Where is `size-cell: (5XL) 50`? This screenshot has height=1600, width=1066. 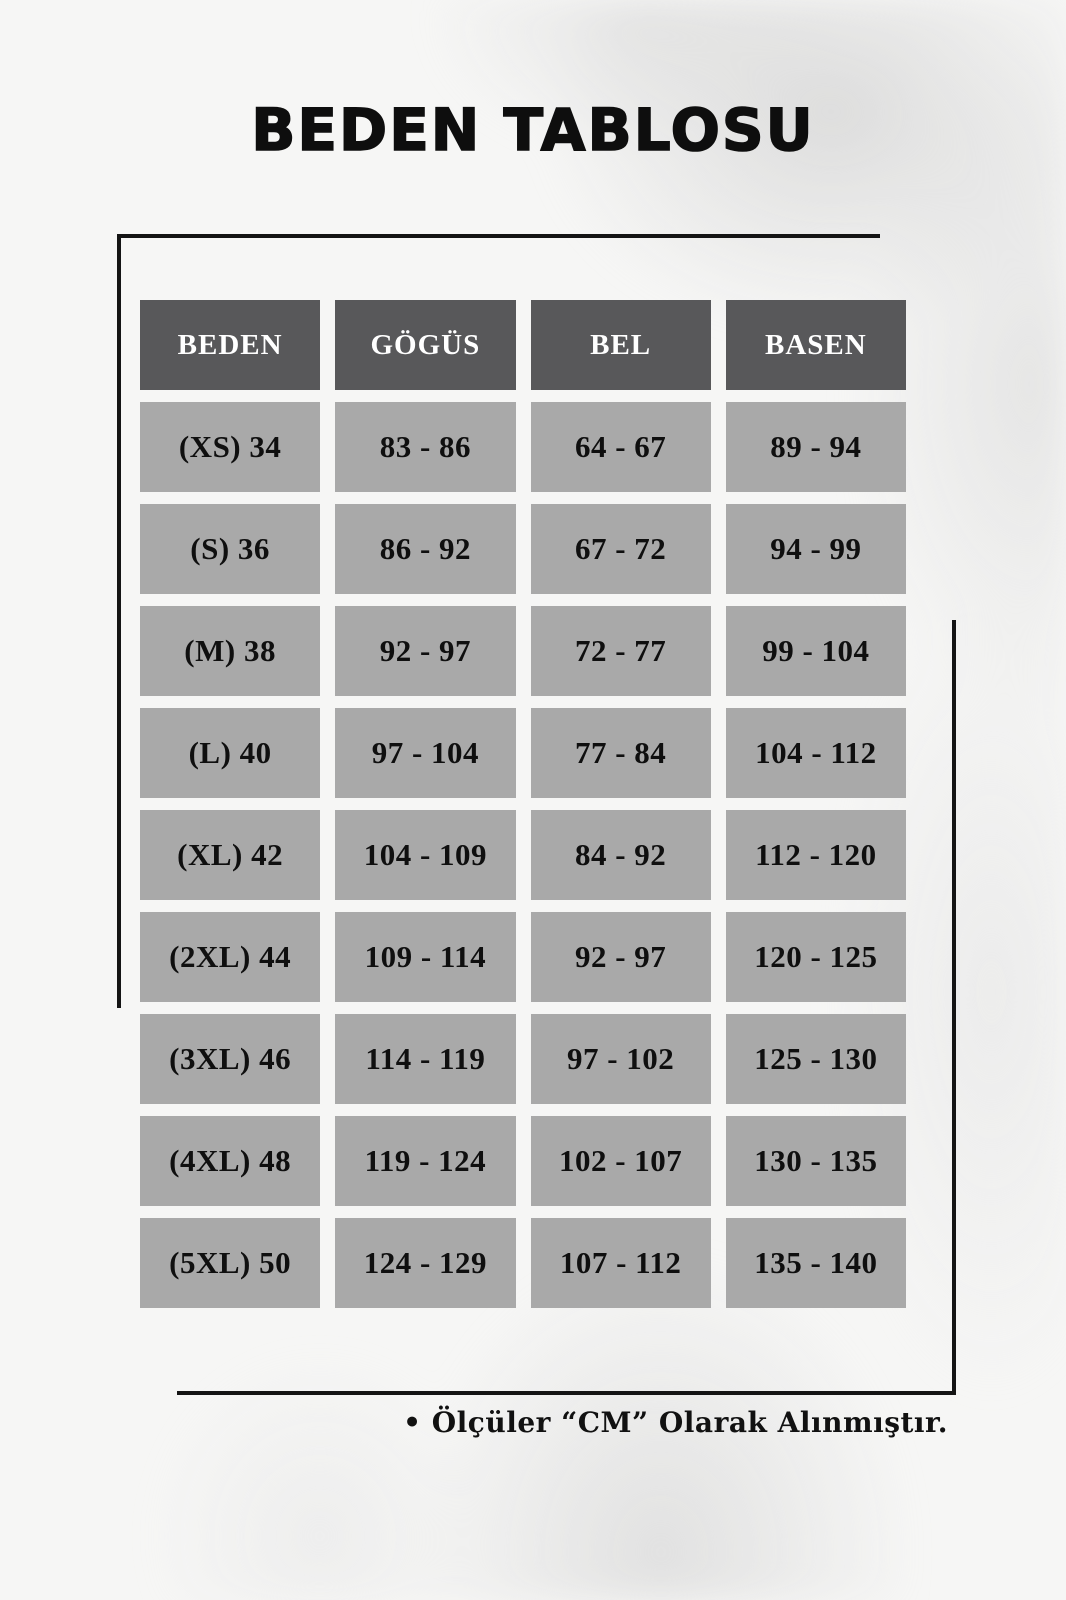
size-cell: (5XL) 50 is located at coordinates (230, 1263).